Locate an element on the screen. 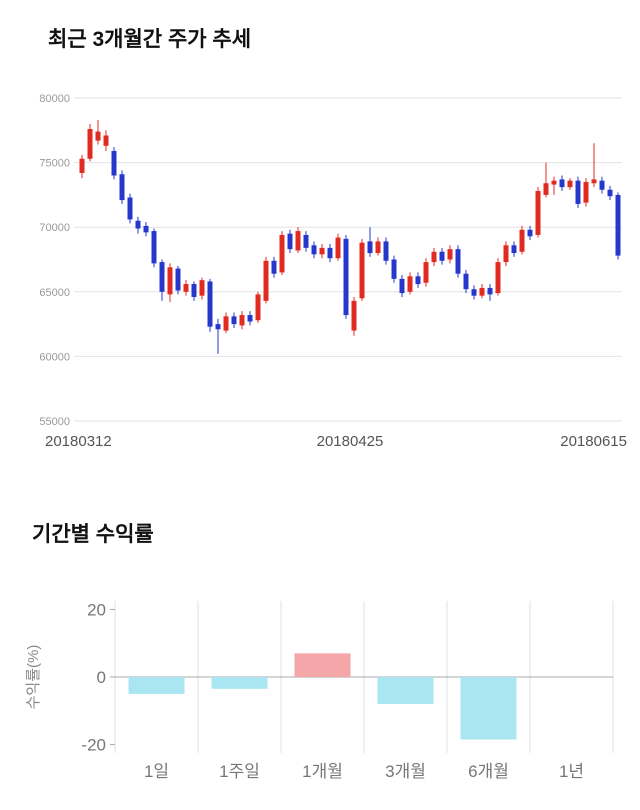 This screenshot has height=810, width=640. x-category-label: 1년 is located at coordinates (571, 771).